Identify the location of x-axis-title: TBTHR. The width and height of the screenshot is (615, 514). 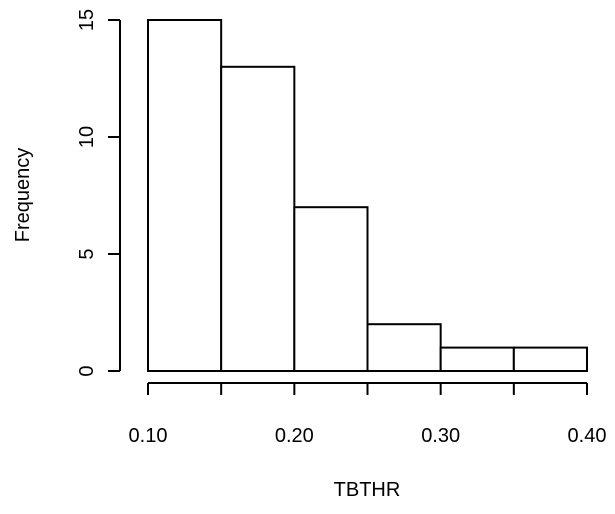
(367, 490).